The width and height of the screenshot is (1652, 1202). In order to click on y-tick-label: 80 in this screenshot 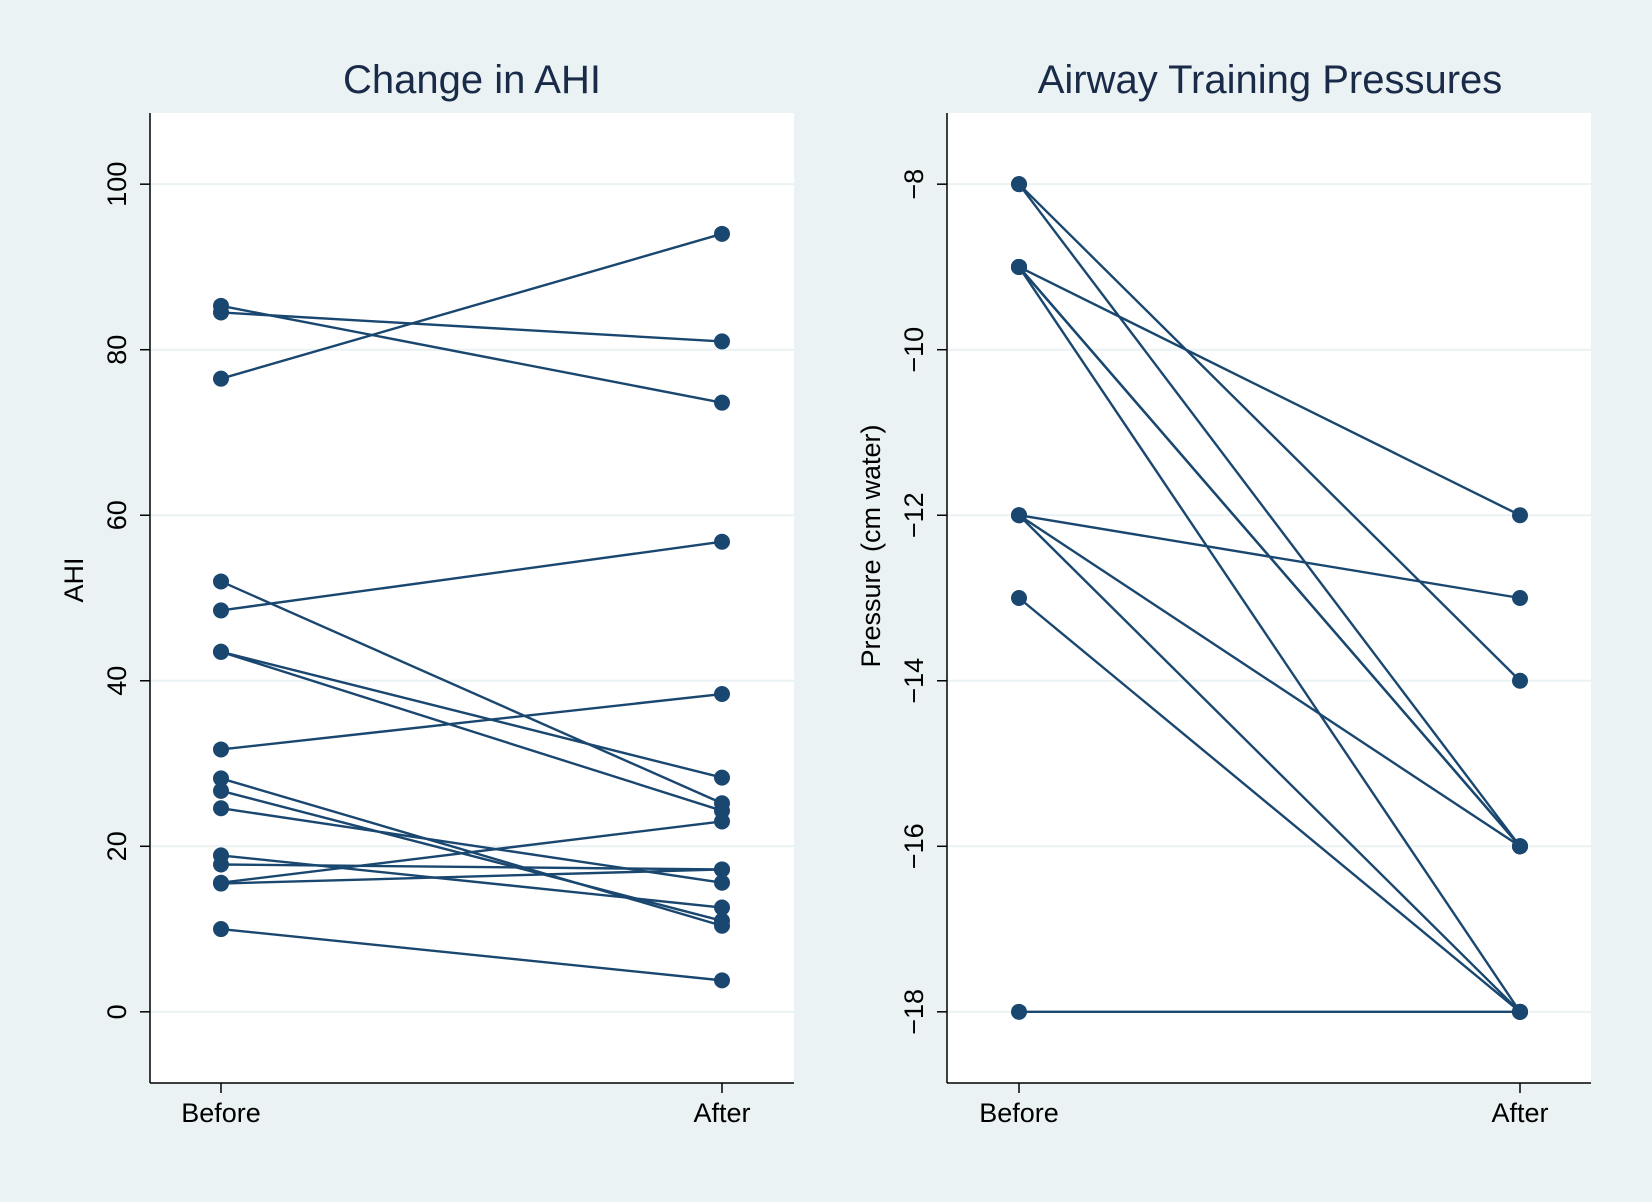, I will do `click(117, 350)`.